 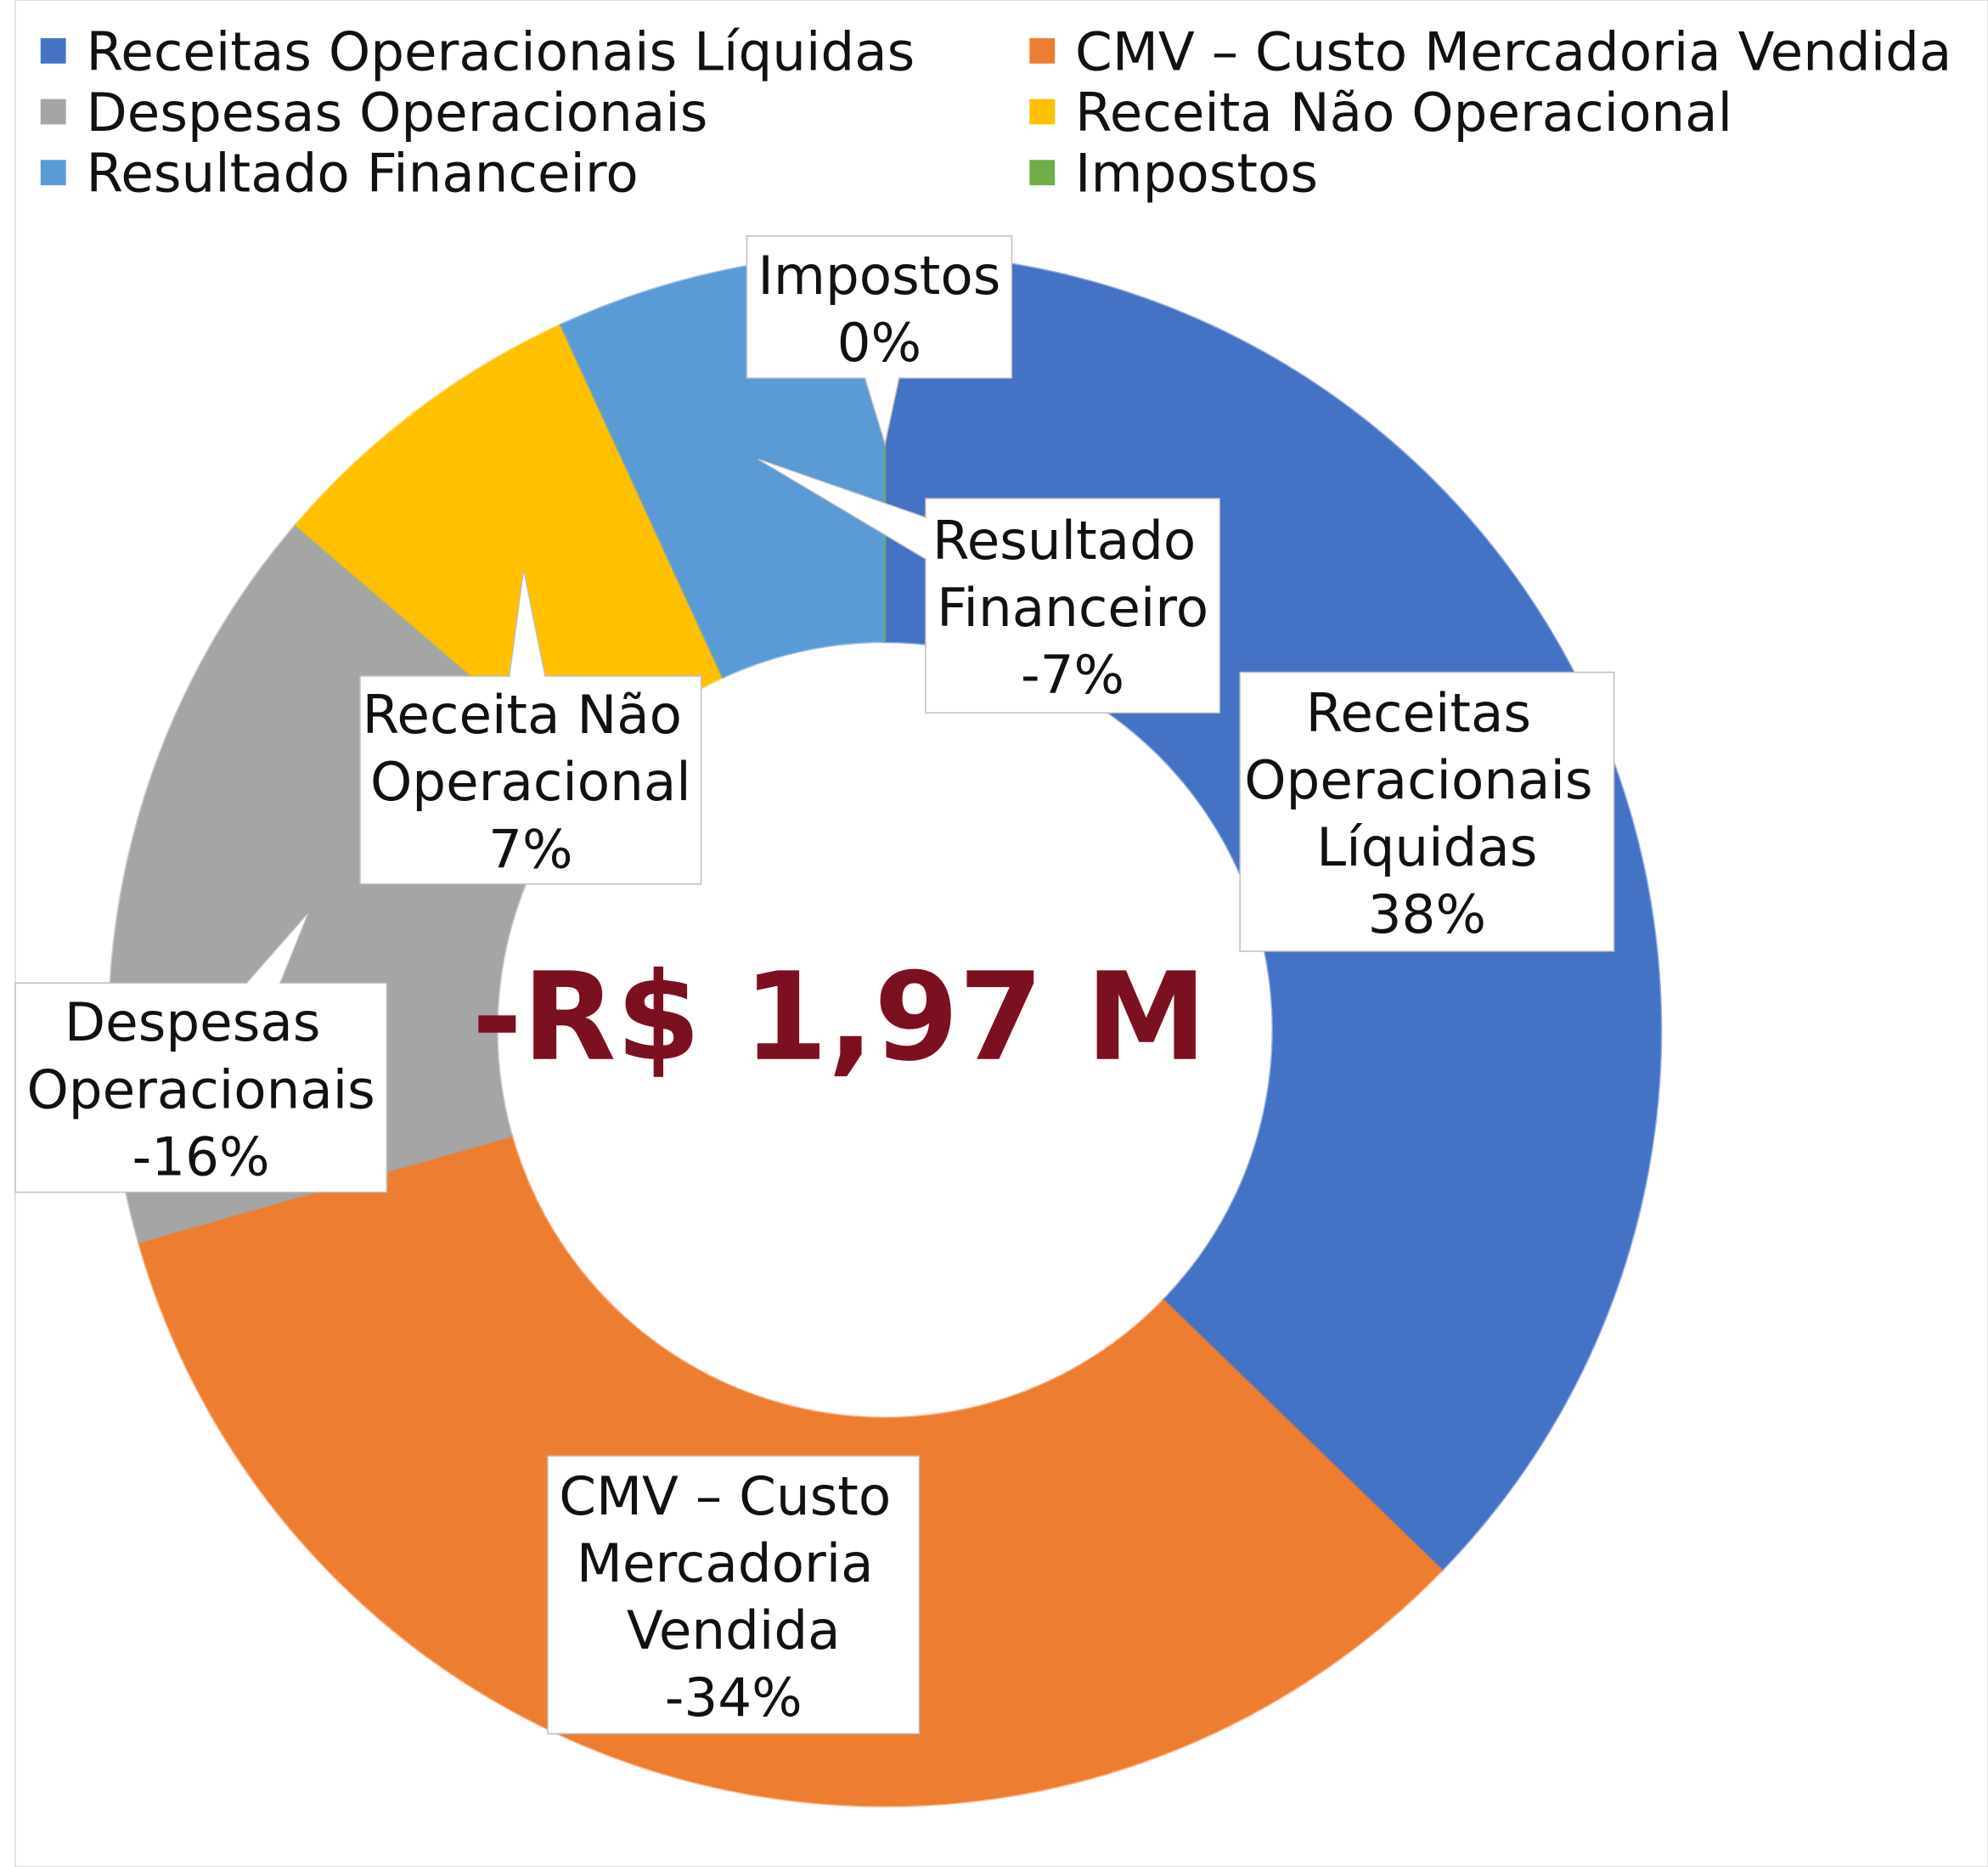 I want to click on data-label-category: Impostos, so click(x=878, y=276).